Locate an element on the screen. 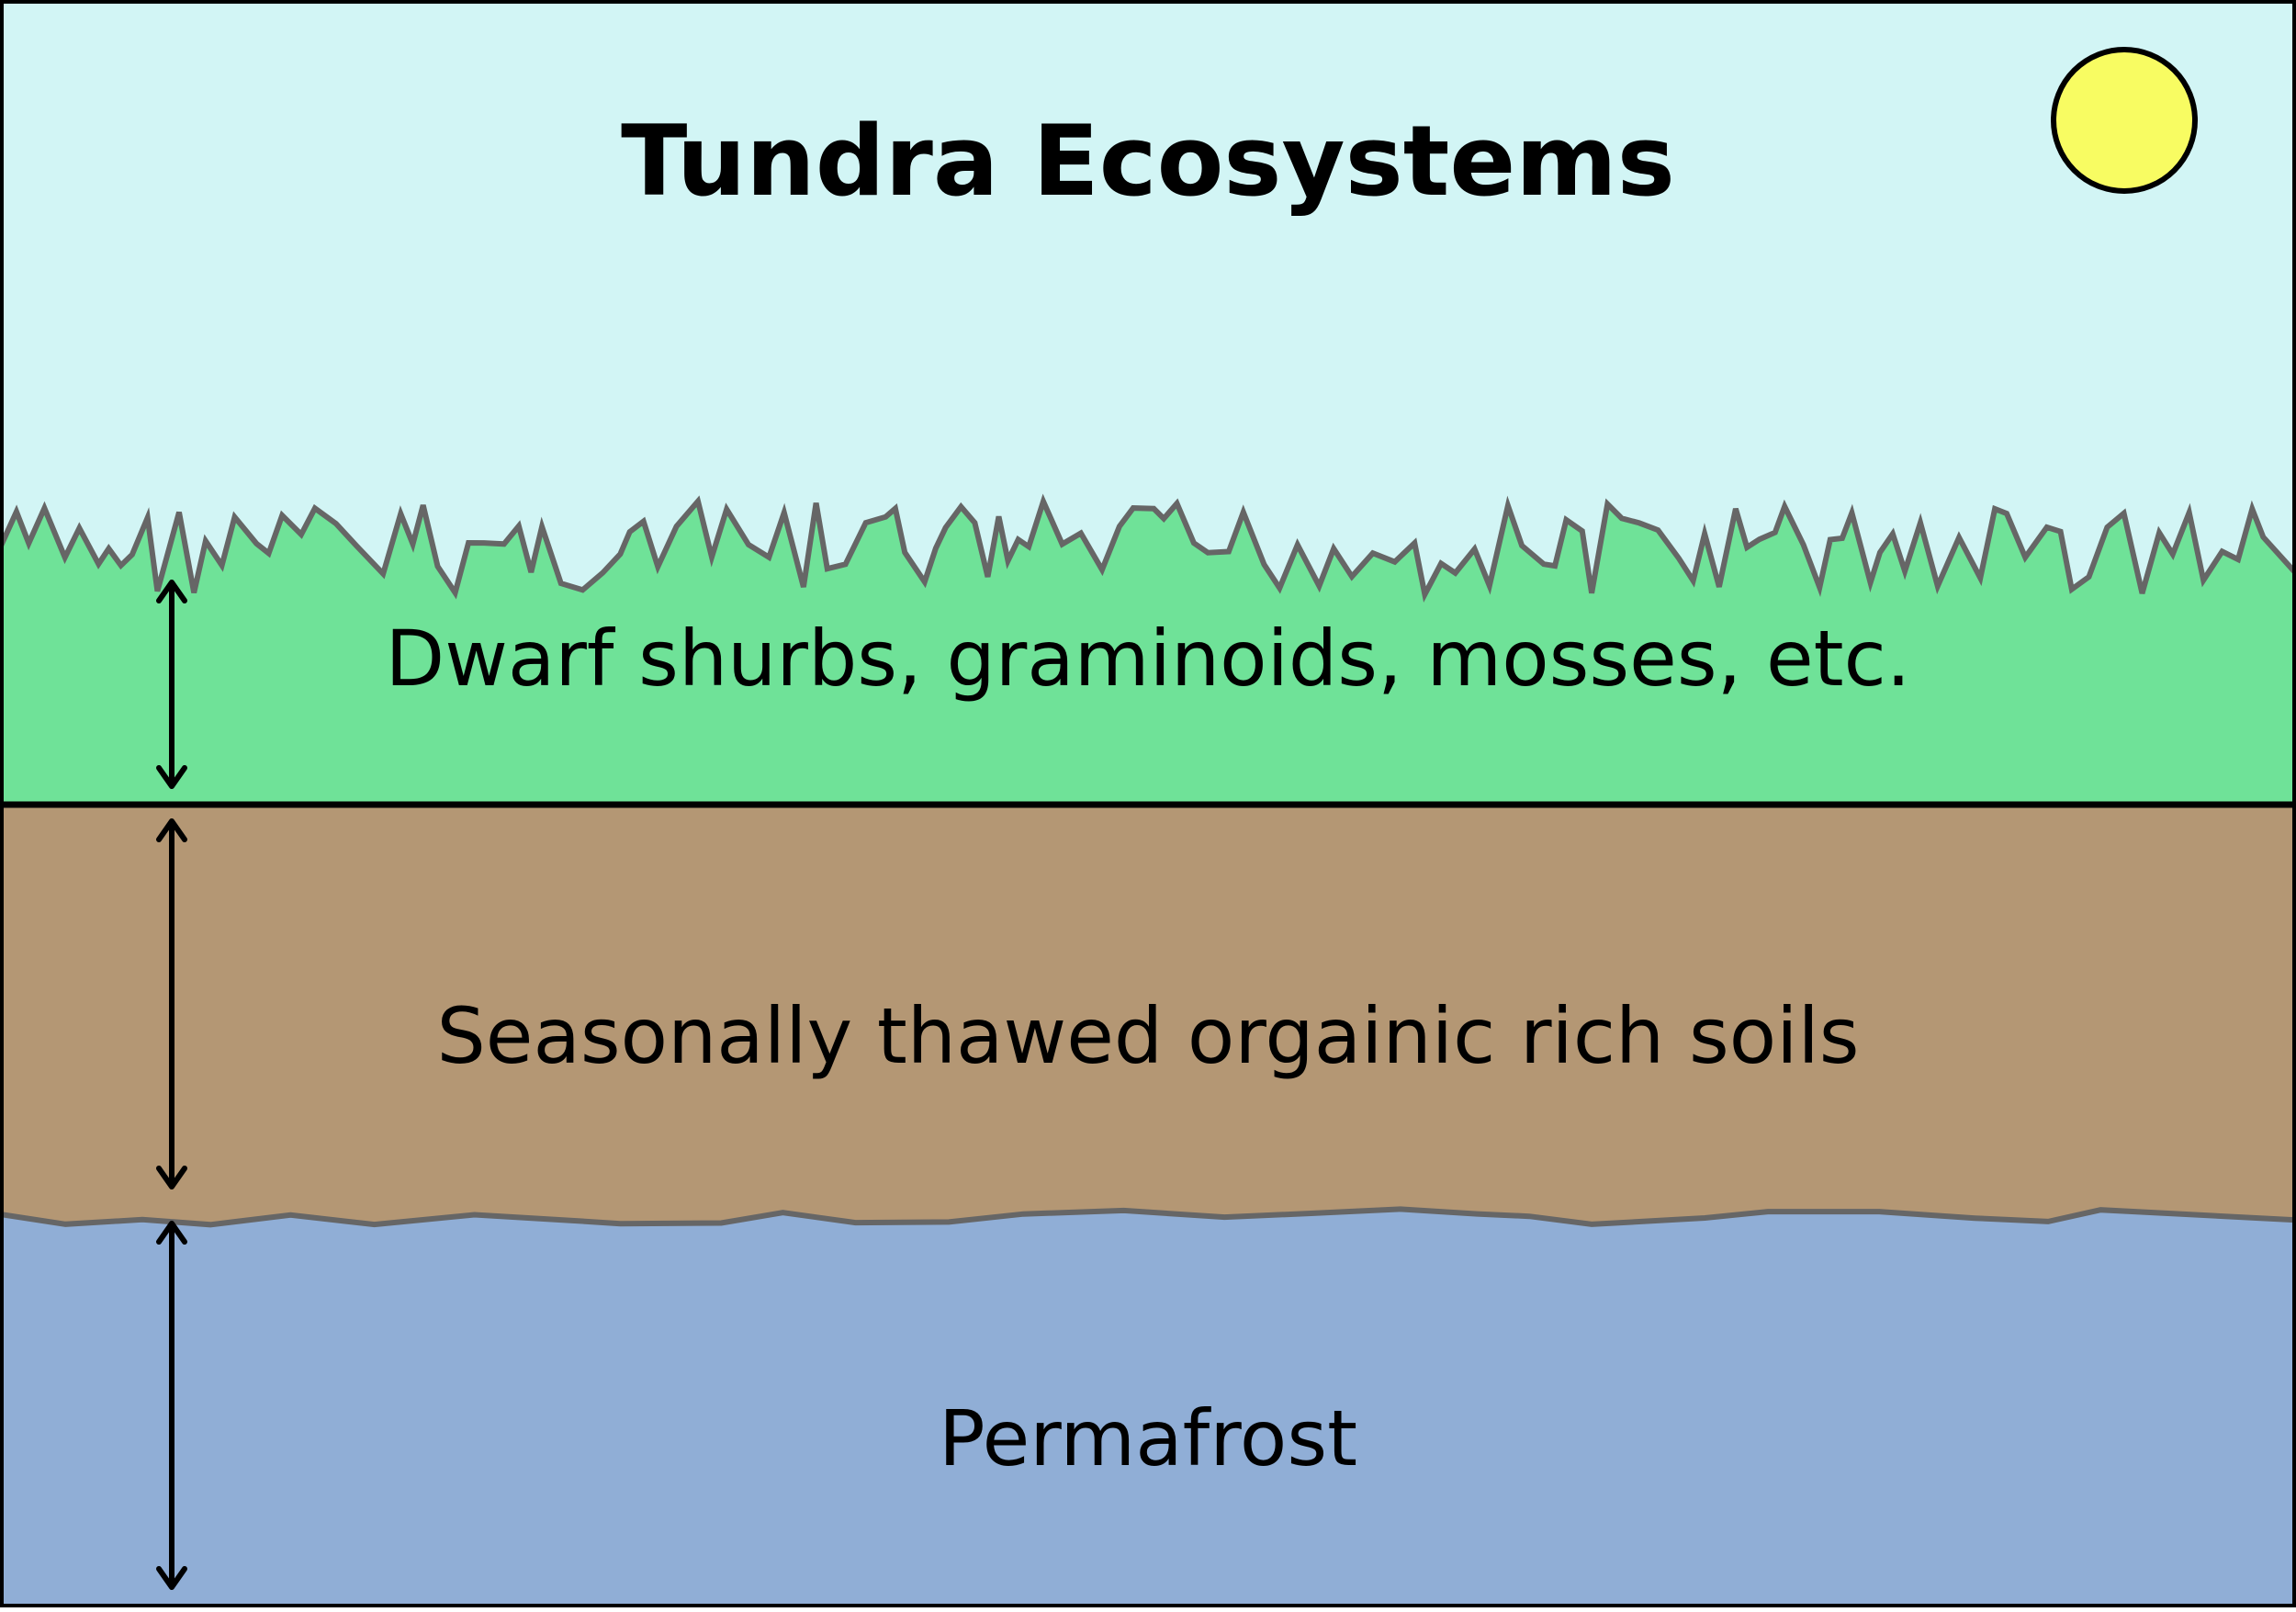 This screenshot has width=2296, height=1612. layer-label-permafrost: Permafrost is located at coordinates (1148, 1438).